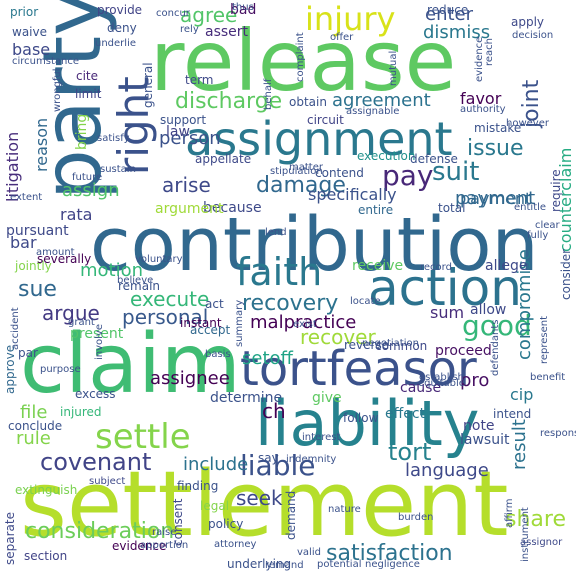  I want to click on word-note: note, so click(479, 426).